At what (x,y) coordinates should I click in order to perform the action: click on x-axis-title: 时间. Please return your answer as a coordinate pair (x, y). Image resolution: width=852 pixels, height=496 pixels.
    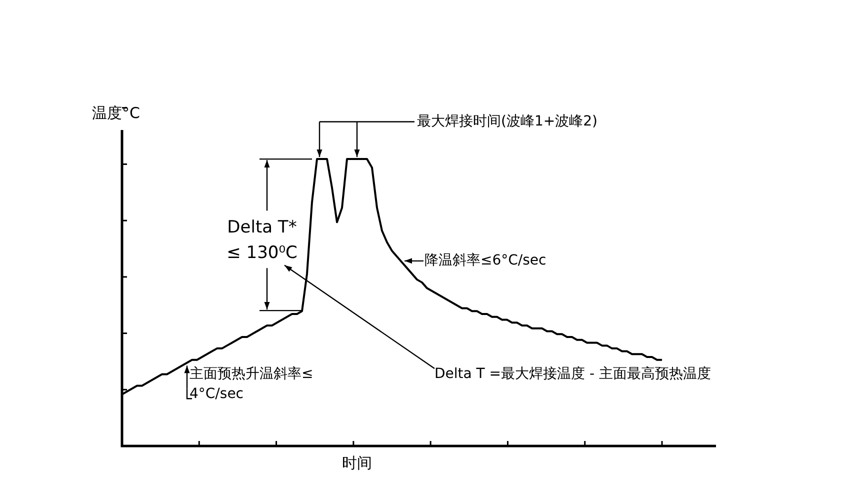
    Looking at the image, I should click on (357, 463).